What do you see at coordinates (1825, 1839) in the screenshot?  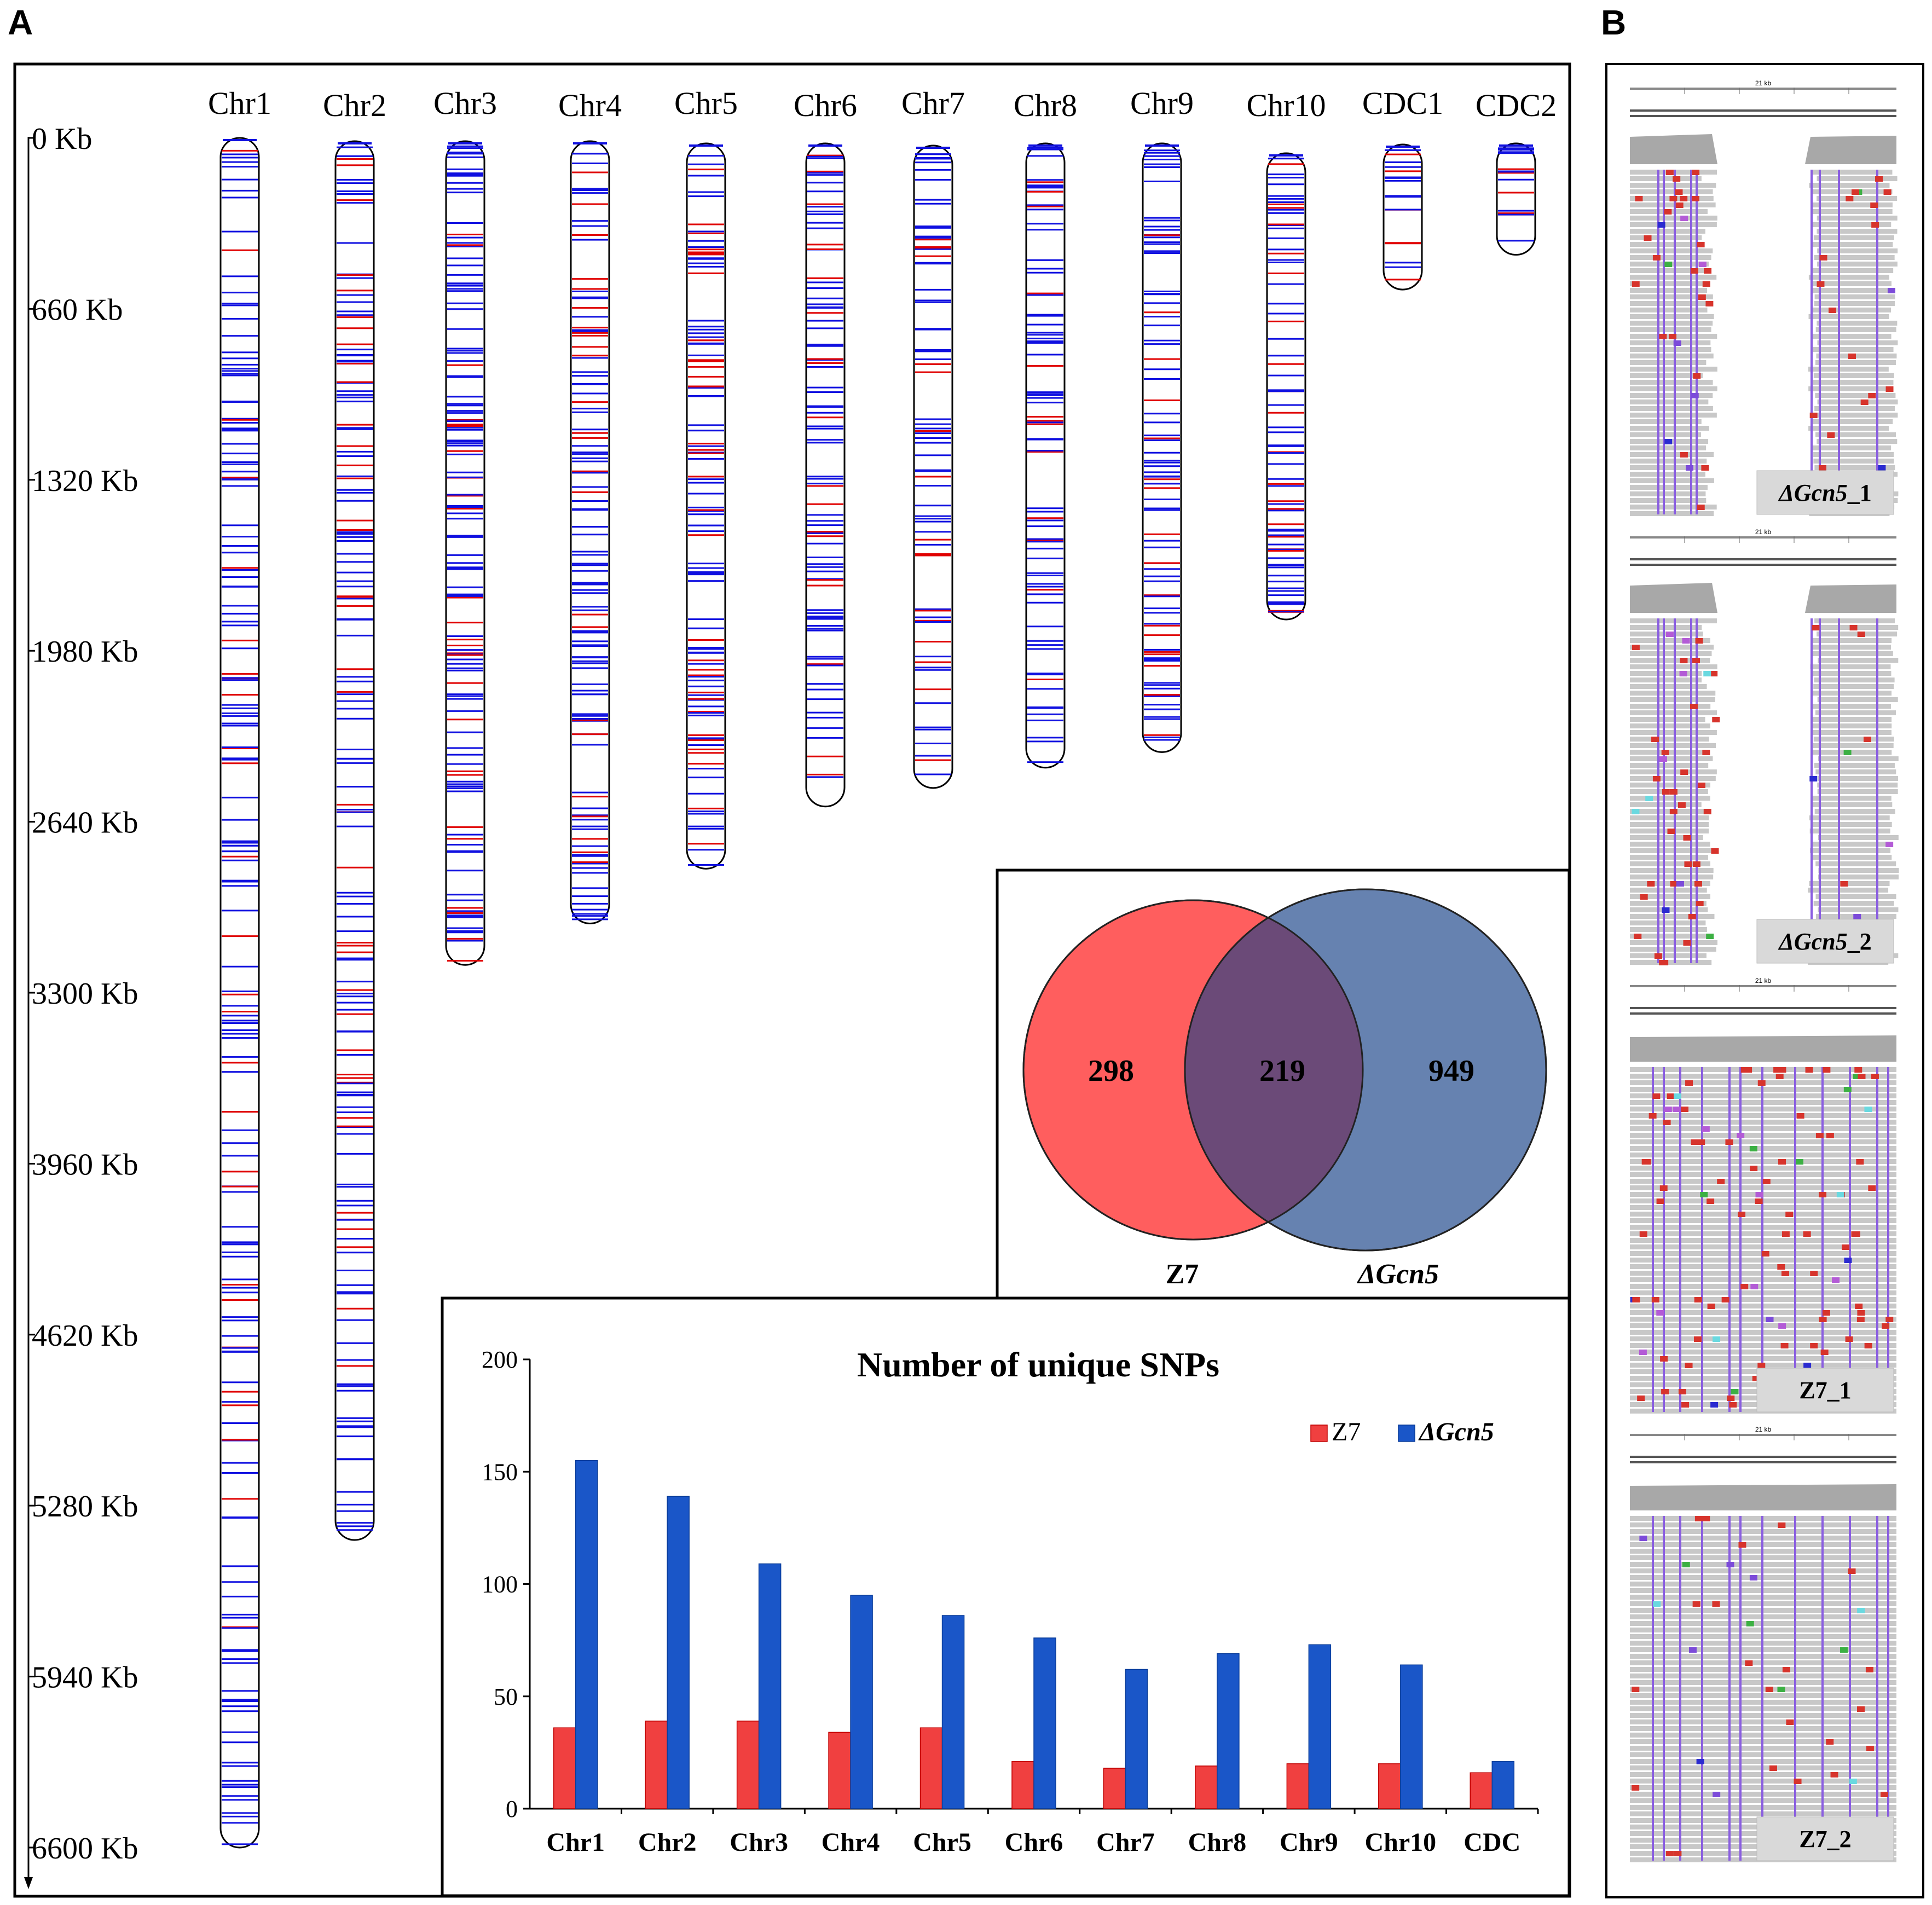 I see `igv-track-label: Z7_2` at bounding box center [1825, 1839].